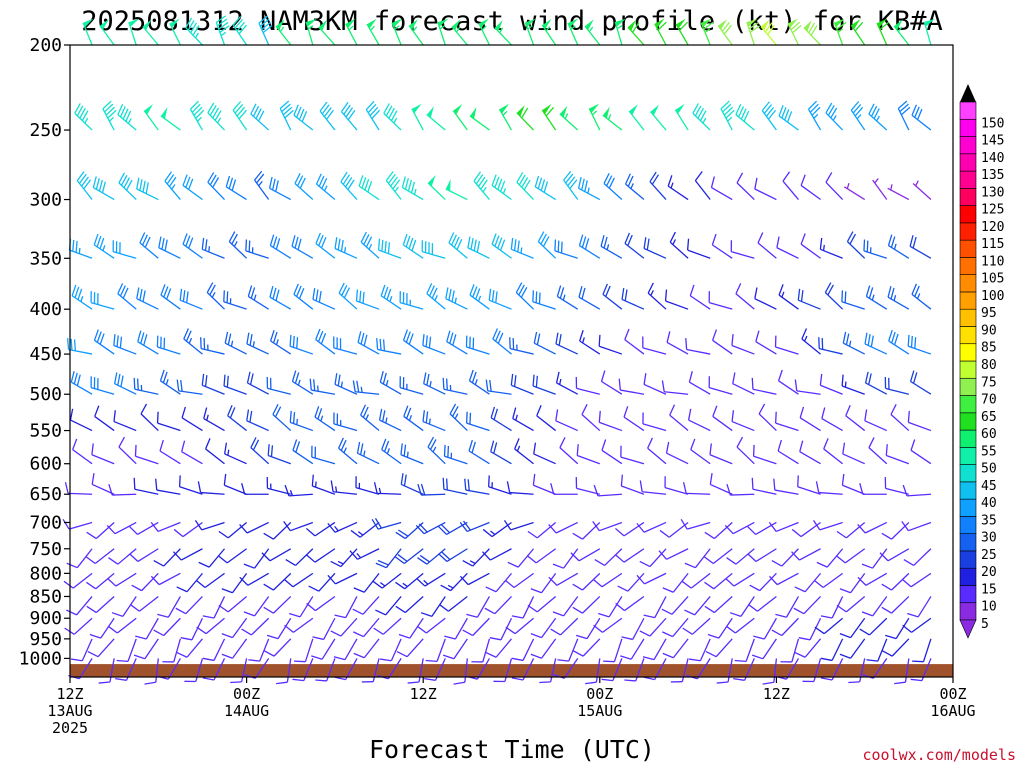  Describe the element at coordinates (45, 309) in the screenshot. I see `y-tick-label: 400` at that location.